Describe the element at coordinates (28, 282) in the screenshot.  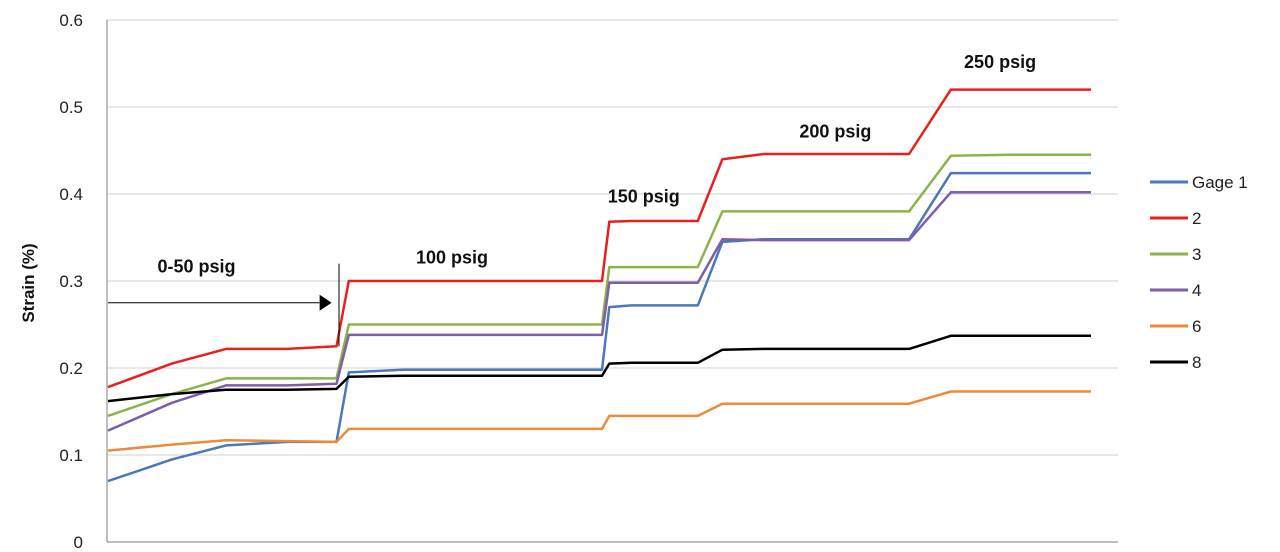
I see `y-axis-title: Strain (%)` at that location.